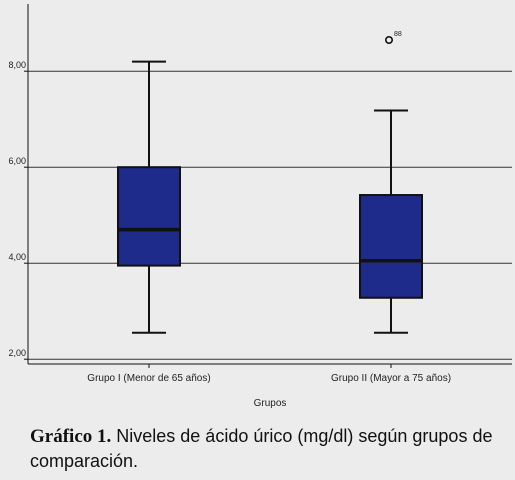 This screenshot has width=515, height=480. Describe the element at coordinates (17, 353) in the screenshot. I see `y-tick-label: 2,00` at that location.